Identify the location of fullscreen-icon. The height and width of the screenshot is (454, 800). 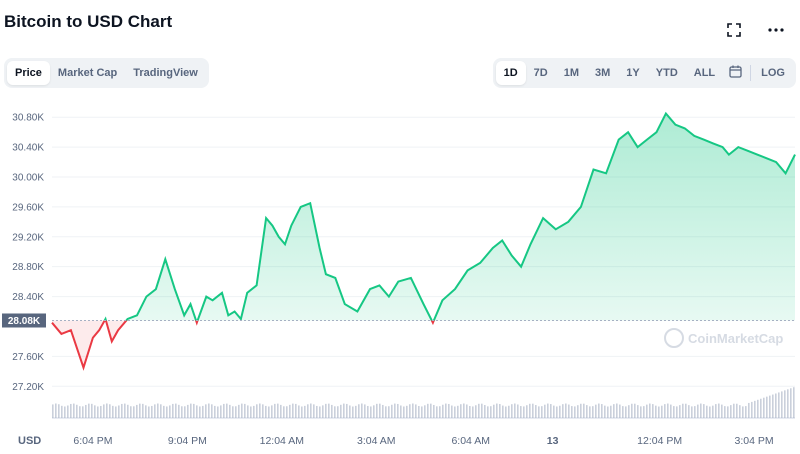
(734, 30).